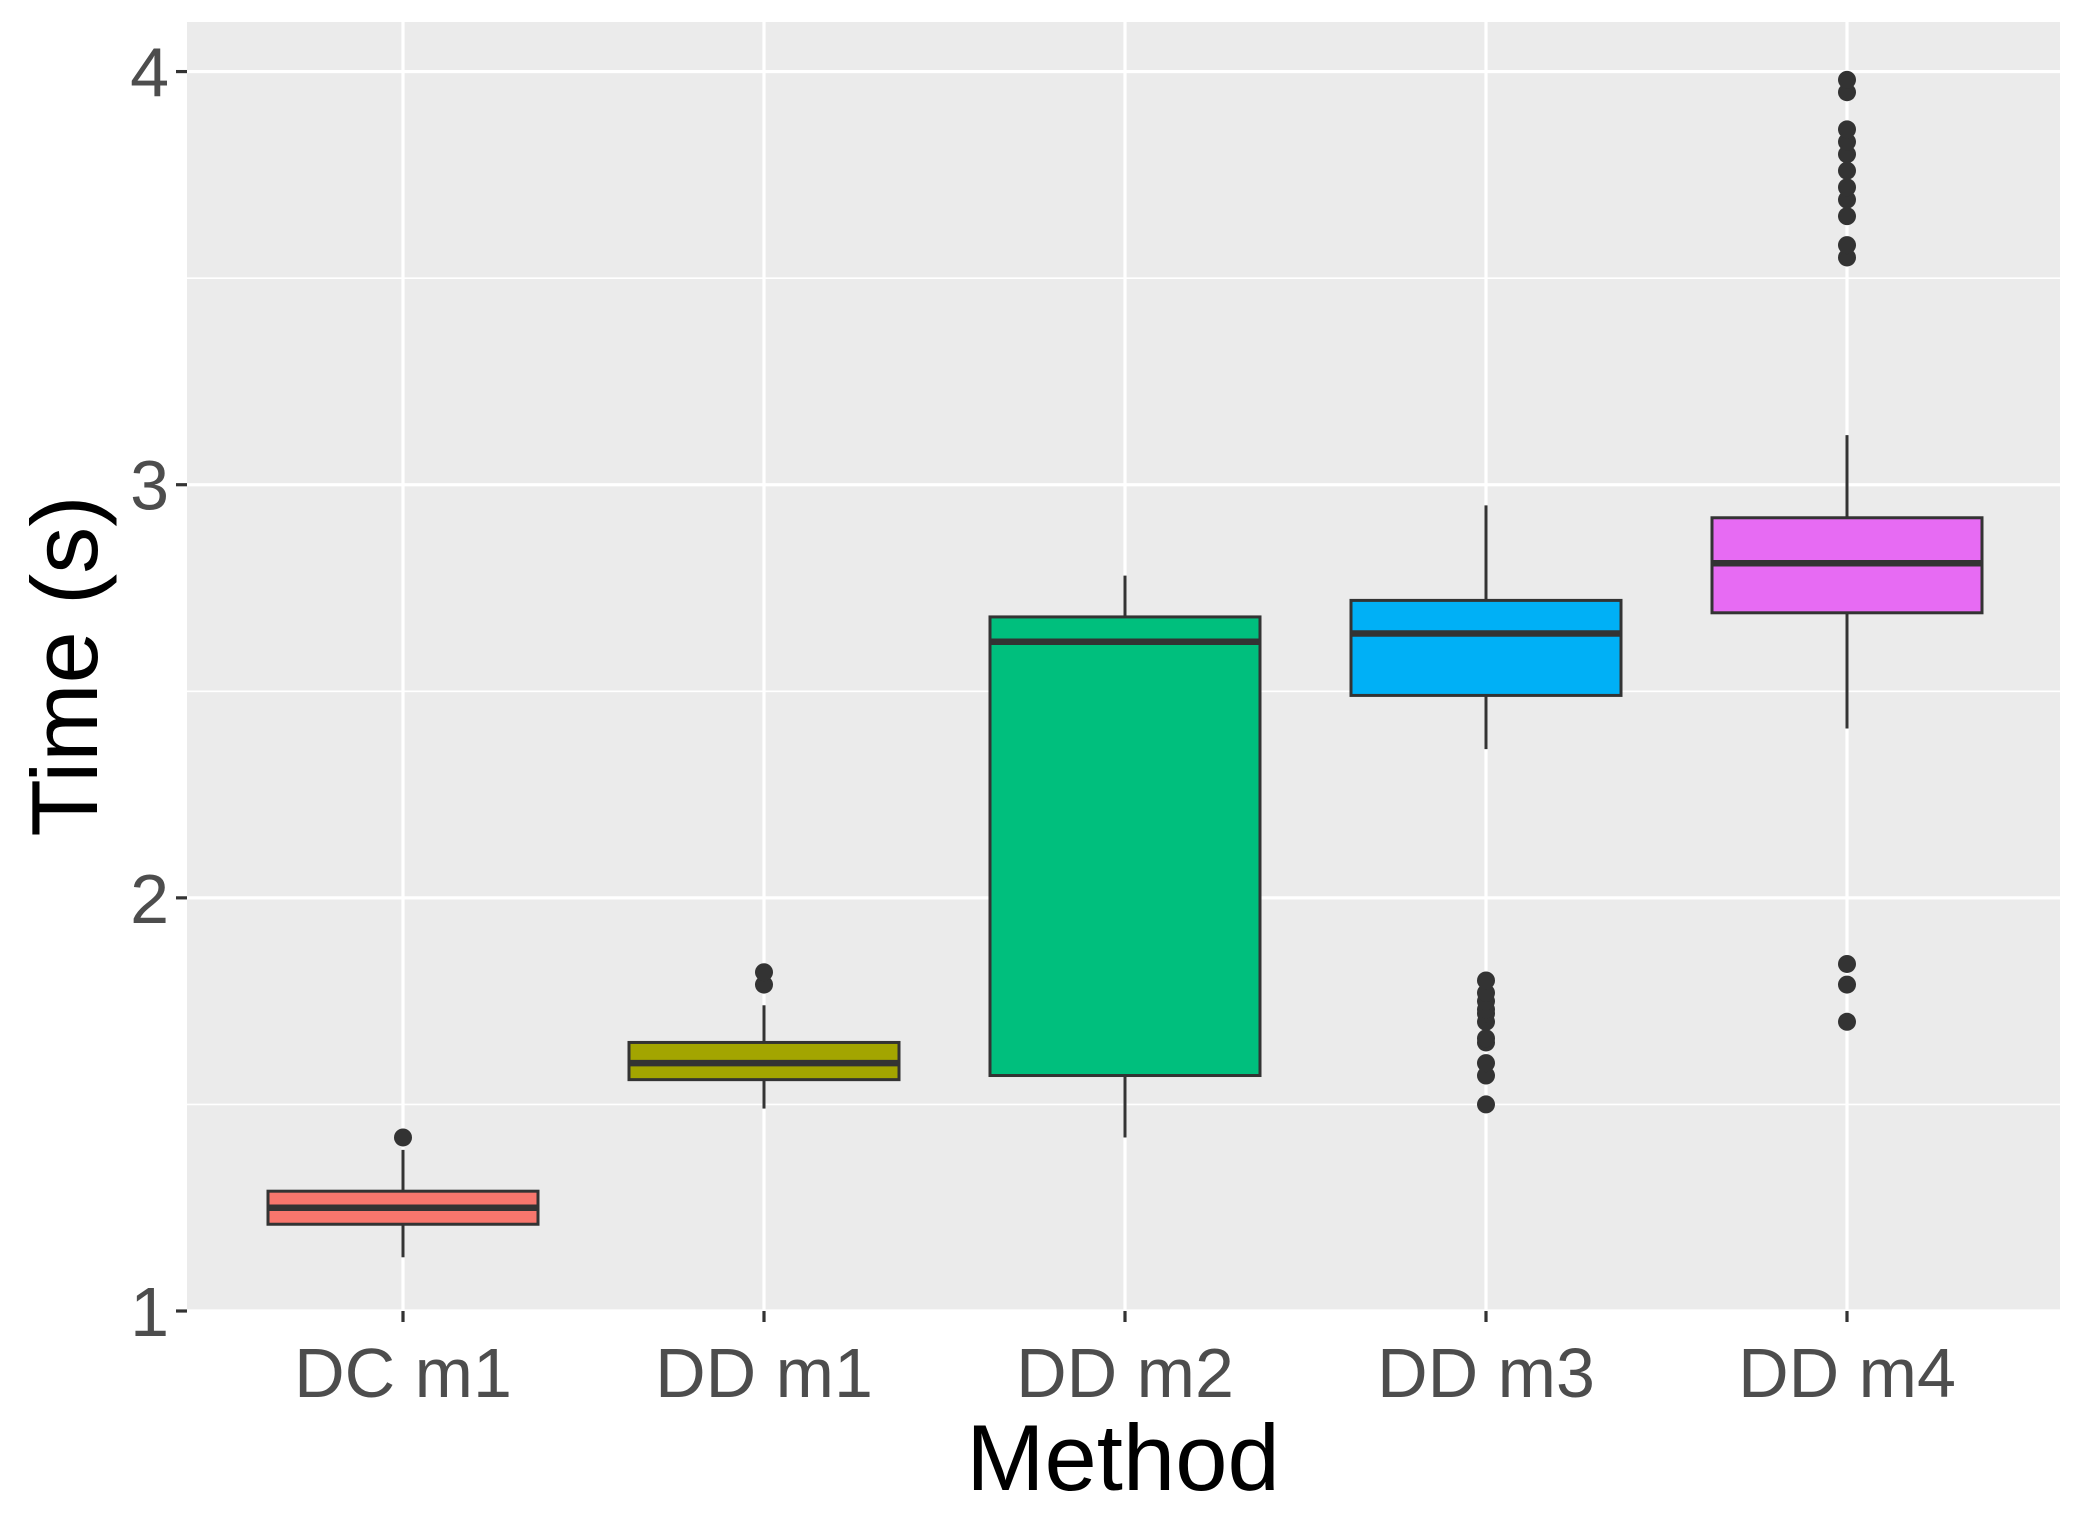  Describe the element at coordinates (1125, 1373) in the screenshot. I see `x-tick-label: DD m2` at that location.